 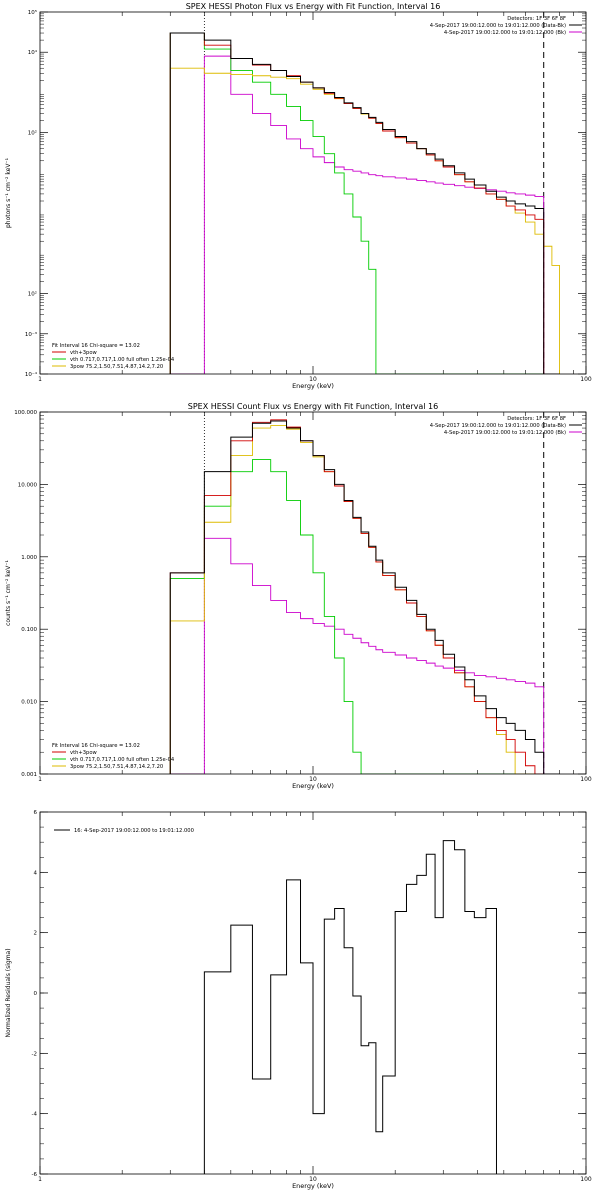 I want to click on photon-ytick-label: 10⁵, so click(x=32, y=12).